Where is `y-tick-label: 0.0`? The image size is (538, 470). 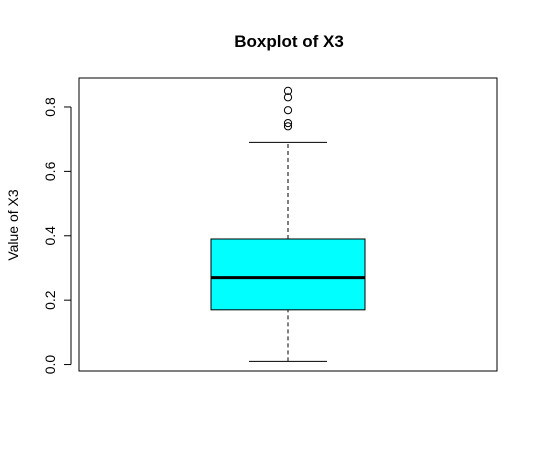
y-tick-label: 0.0 is located at coordinates (50, 365).